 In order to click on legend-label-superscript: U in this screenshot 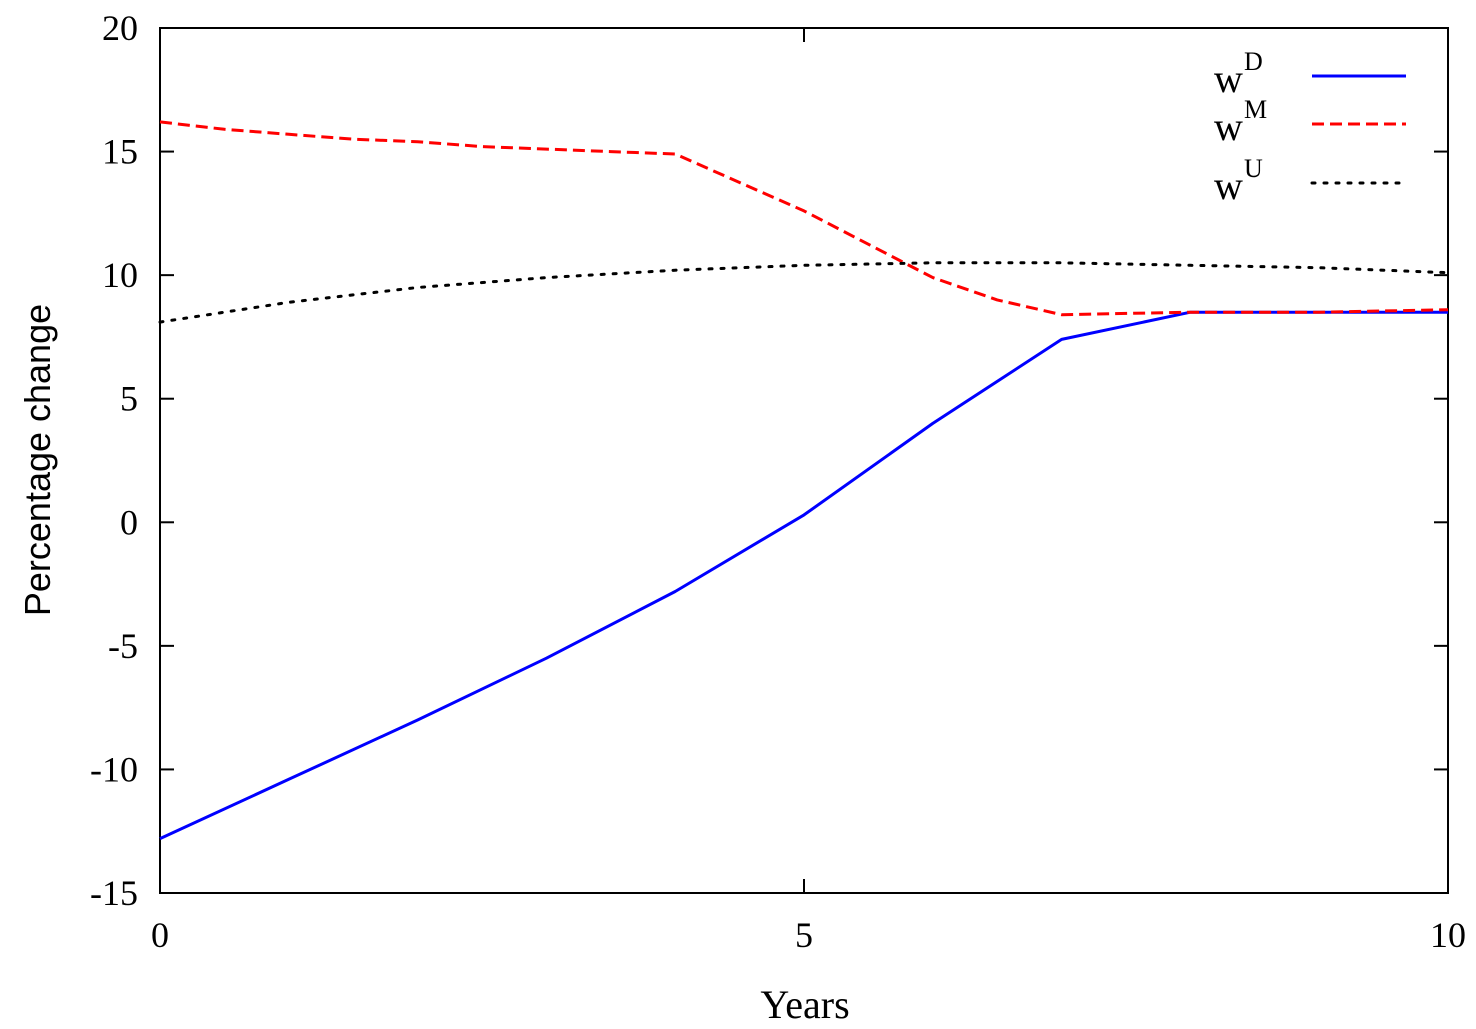, I will do `click(1253, 168)`.